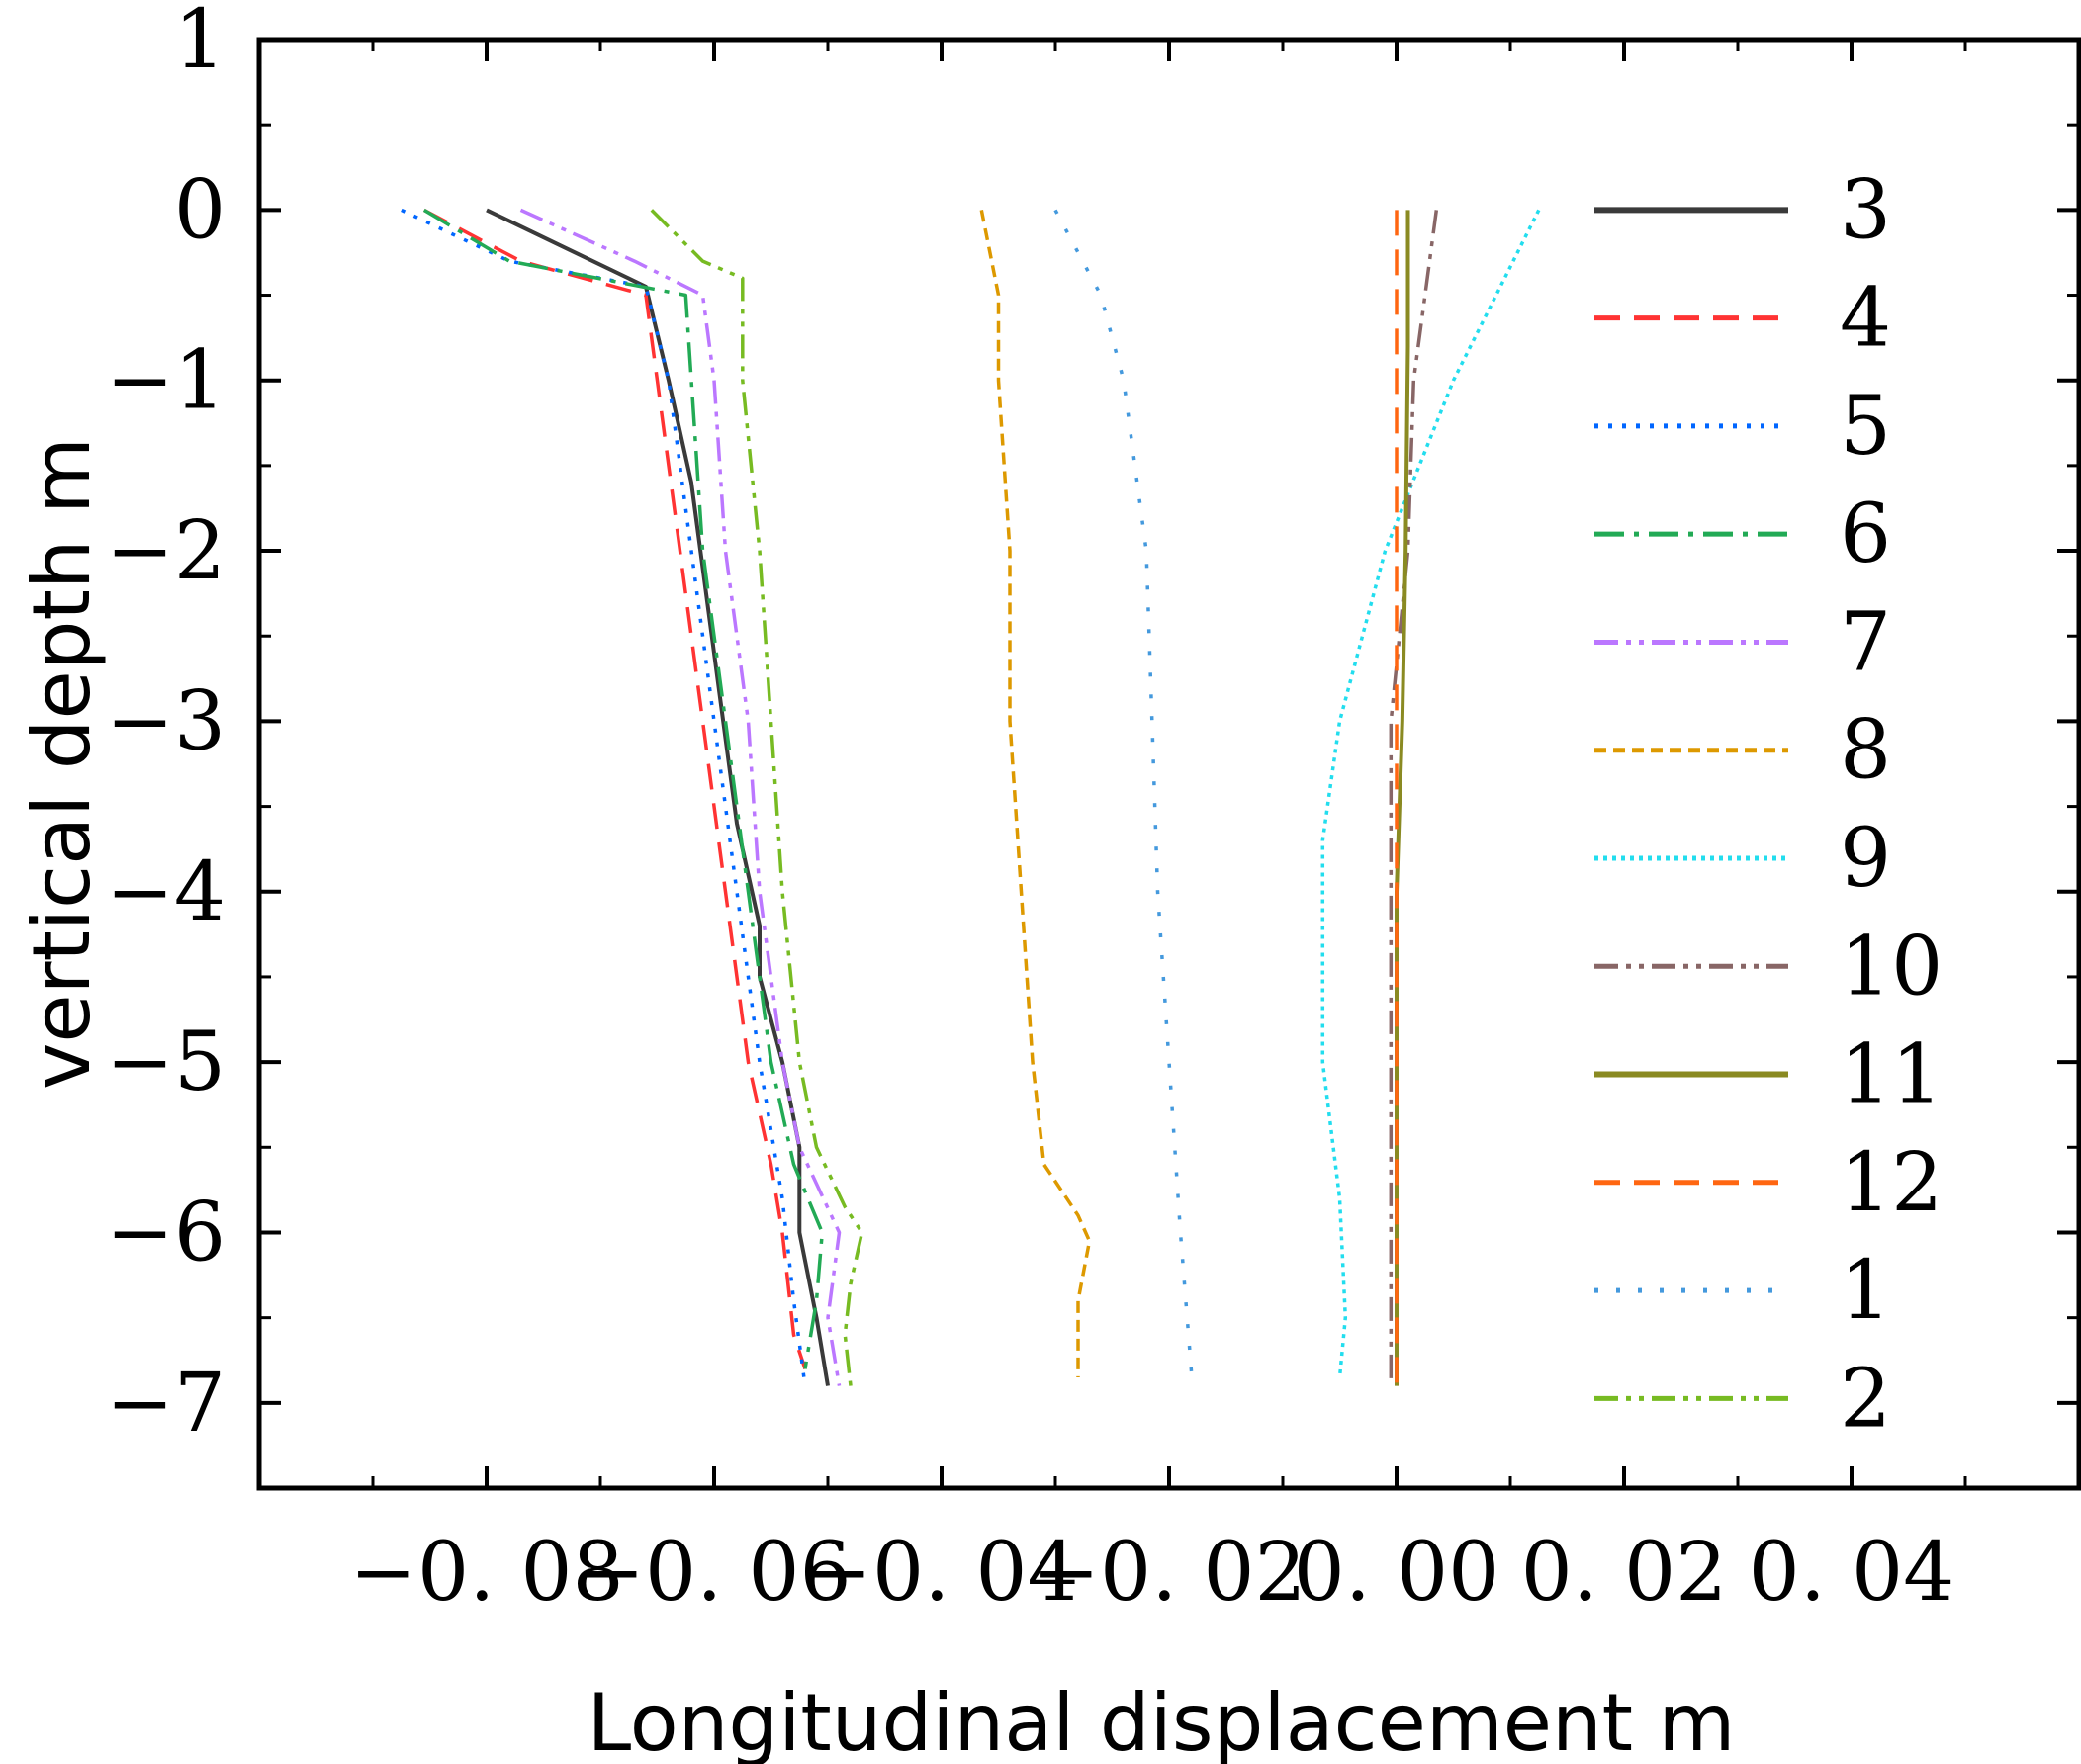  I want to click on legend-label-1: 1, so click(1865, 1291).